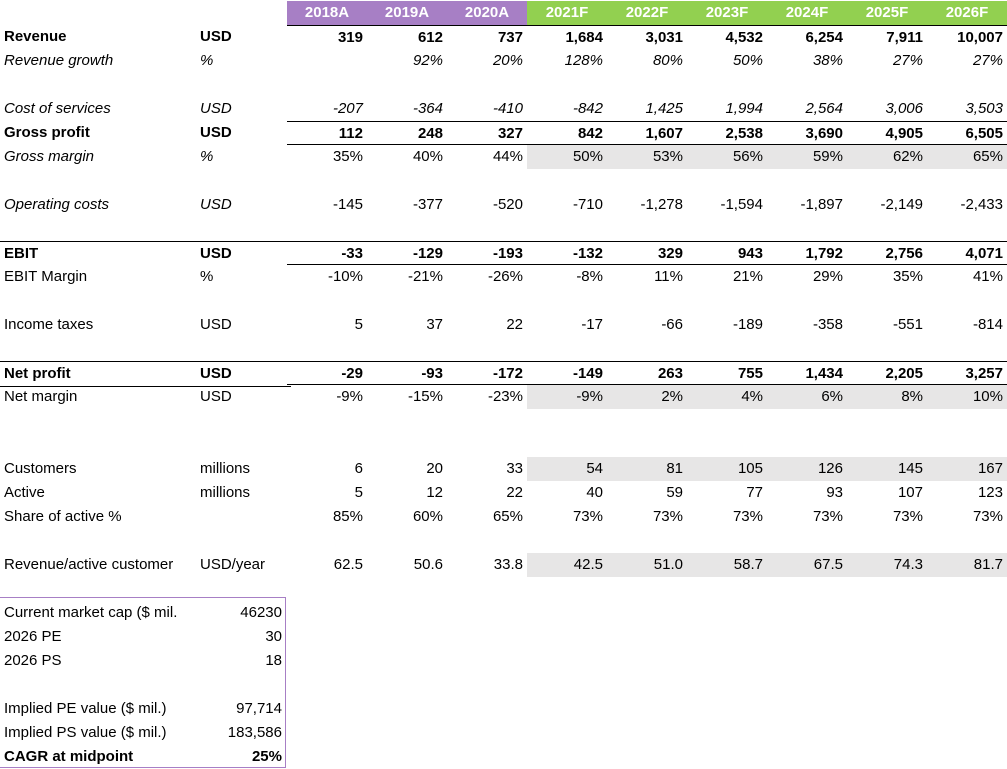 The width and height of the screenshot is (1007, 769). What do you see at coordinates (85, 732) in the screenshot?
I see `valuation-label: Implied PS value ($ mil.)` at bounding box center [85, 732].